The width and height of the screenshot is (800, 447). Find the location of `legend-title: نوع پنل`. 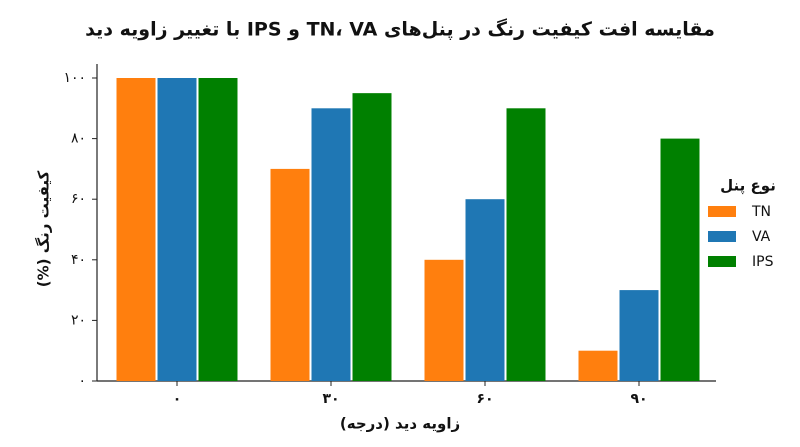

legend-title: نوع پنل is located at coordinates (748, 186).